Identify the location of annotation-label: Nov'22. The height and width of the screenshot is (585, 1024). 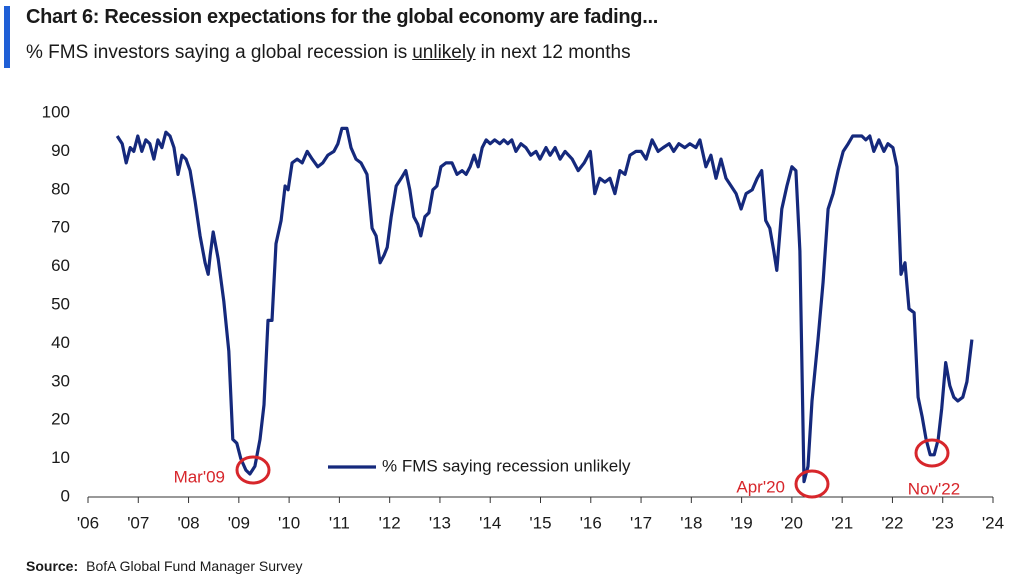
(934, 488).